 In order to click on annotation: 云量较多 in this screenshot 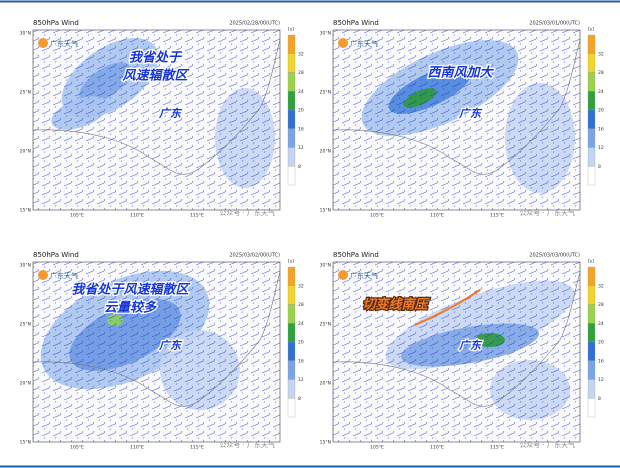, I will do `click(130, 308)`.